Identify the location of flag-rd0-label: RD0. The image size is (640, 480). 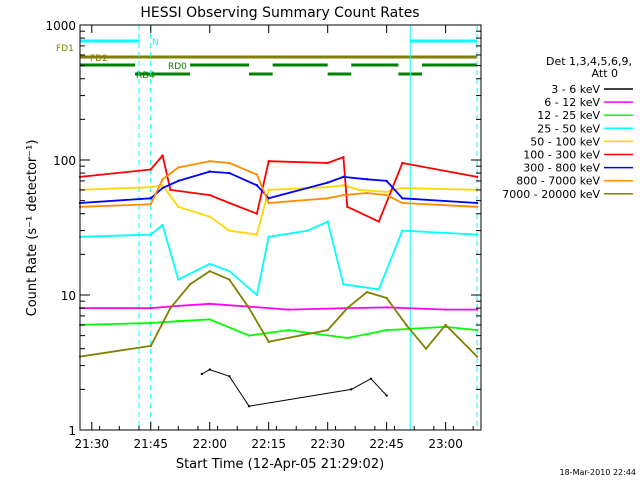
(177, 67).